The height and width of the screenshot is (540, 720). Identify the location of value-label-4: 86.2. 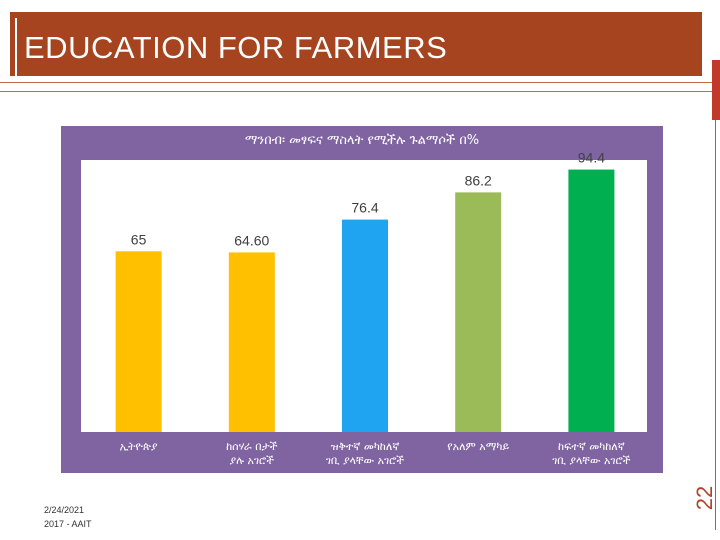
(478, 180).